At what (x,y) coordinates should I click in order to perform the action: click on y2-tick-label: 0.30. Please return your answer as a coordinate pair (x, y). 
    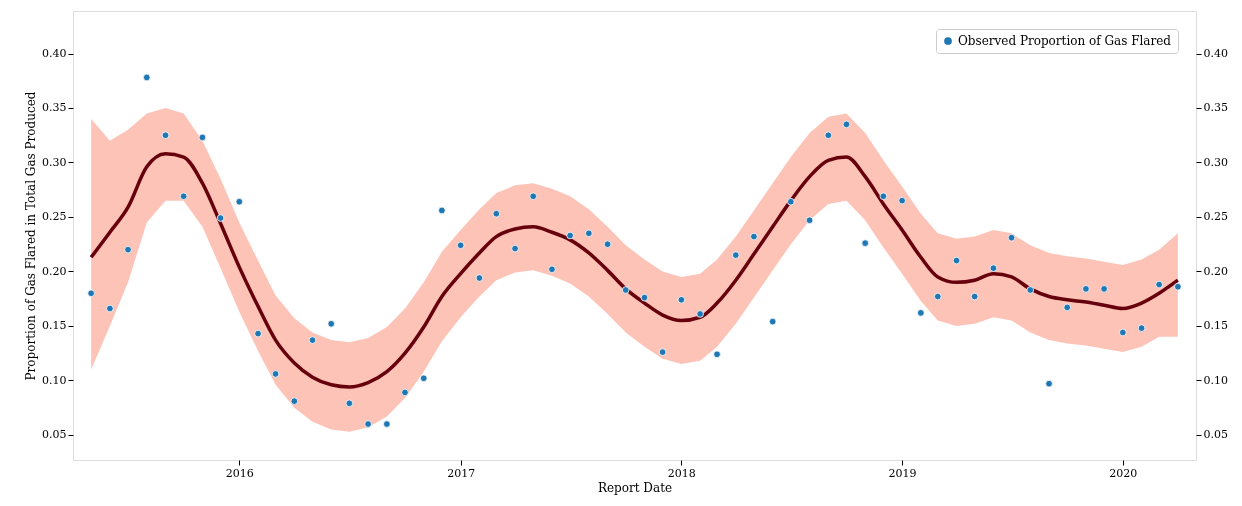
    Looking at the image, I should click on (1215, 162).